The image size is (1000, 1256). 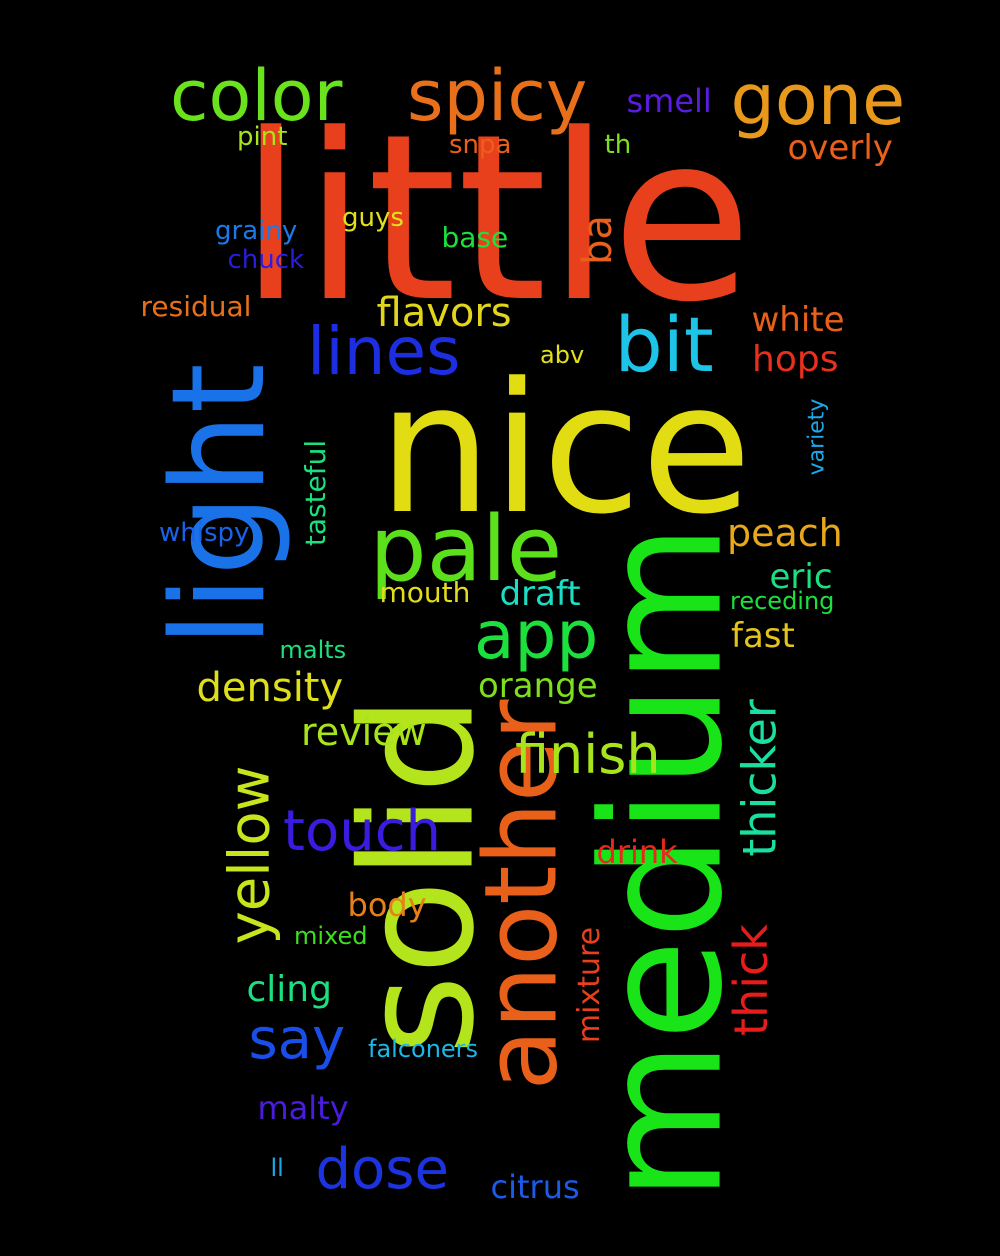 I want to click on word-thicker: thicker, so click(x=759, y=778).